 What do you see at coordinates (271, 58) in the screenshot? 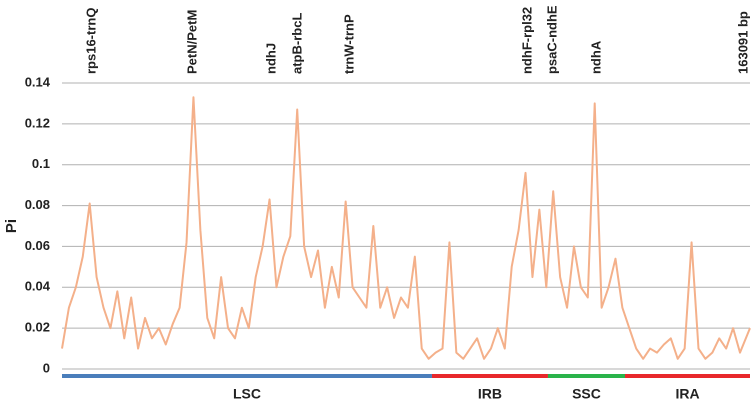
I see `annotation: ndhJ` at bounding box center [271, 58].